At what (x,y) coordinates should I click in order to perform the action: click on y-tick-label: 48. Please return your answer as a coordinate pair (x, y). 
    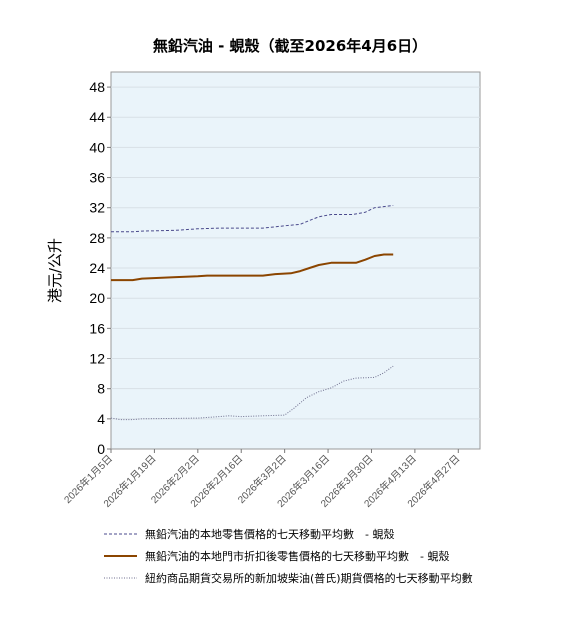
    Looking at the image, I should click on (97, 87).